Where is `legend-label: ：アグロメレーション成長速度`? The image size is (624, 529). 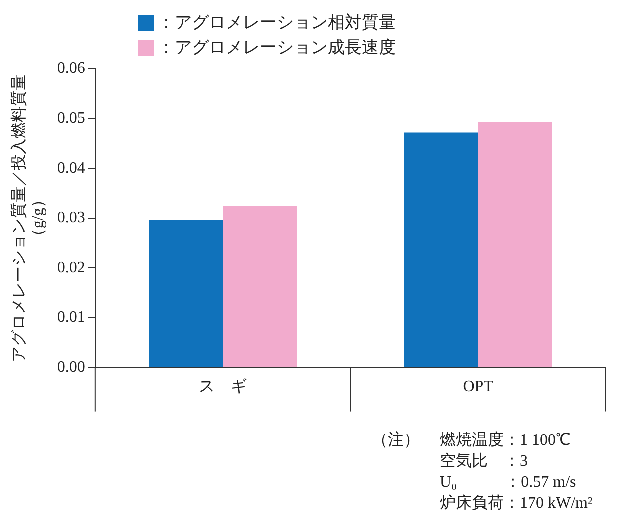
legend-label: ：アグロメレーション成長速度 is located at coordinates (277, 48).